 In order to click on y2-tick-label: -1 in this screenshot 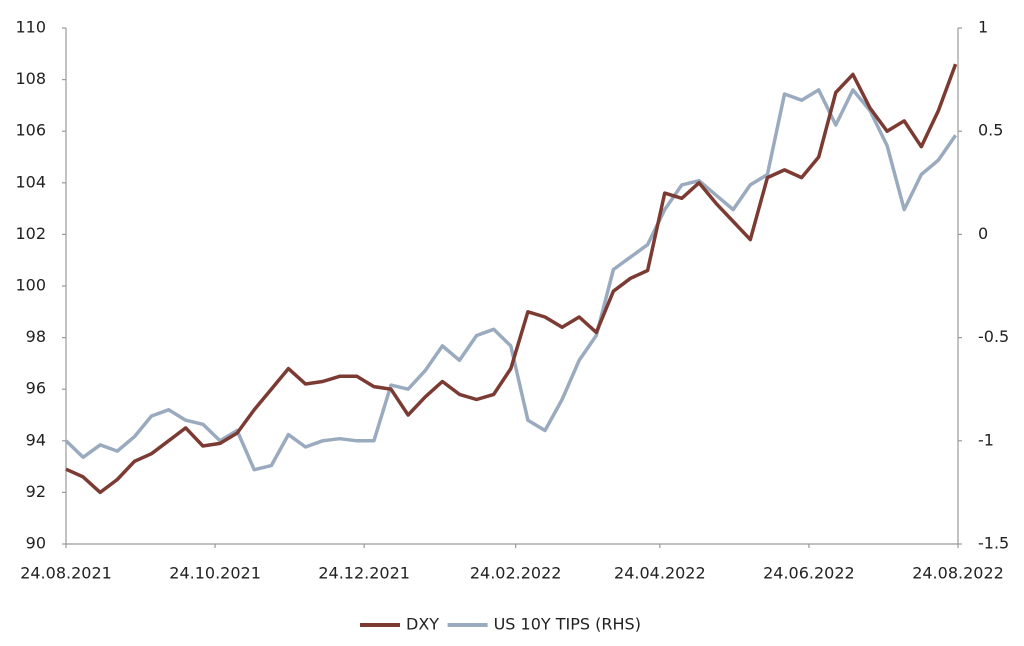, I will do `click(986, 439)`.